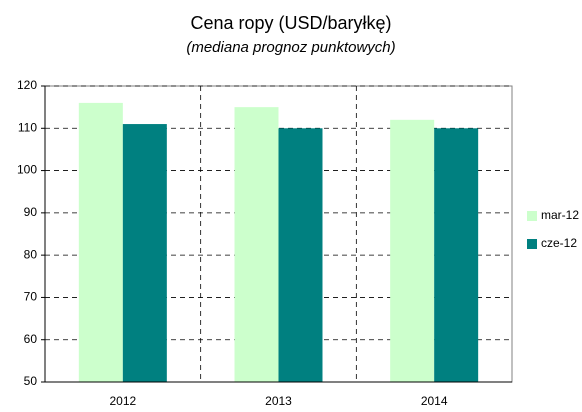  What do you see at coordinates (290, 23) in the screenshot?
I see `chart-title: Cena ropy (USD/baryłkę)` at bounding box center [290, 23].